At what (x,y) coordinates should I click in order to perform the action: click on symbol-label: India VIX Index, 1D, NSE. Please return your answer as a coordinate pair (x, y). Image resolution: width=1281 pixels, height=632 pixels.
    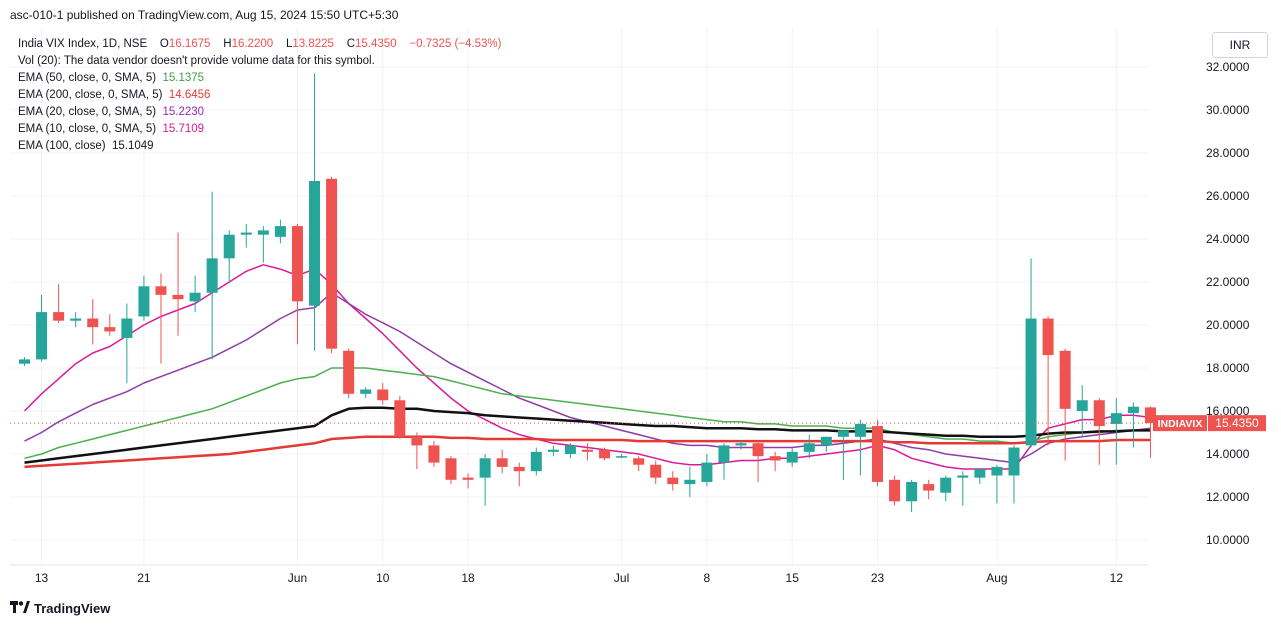
    Looking at the image, I should click on (83, 44).